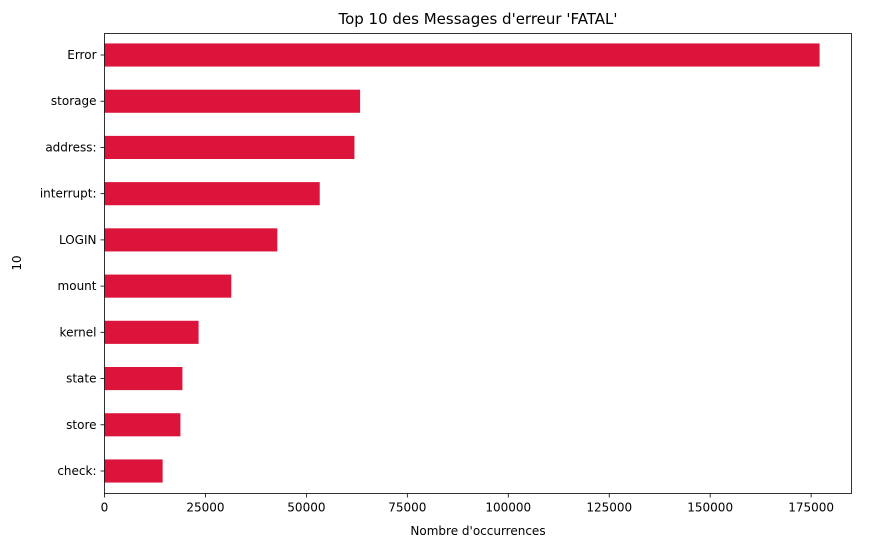 Image resolution: width=889 pixels, height=547 pixels. I want to click on y-tick-label: LOGIN, so click(78, 240).